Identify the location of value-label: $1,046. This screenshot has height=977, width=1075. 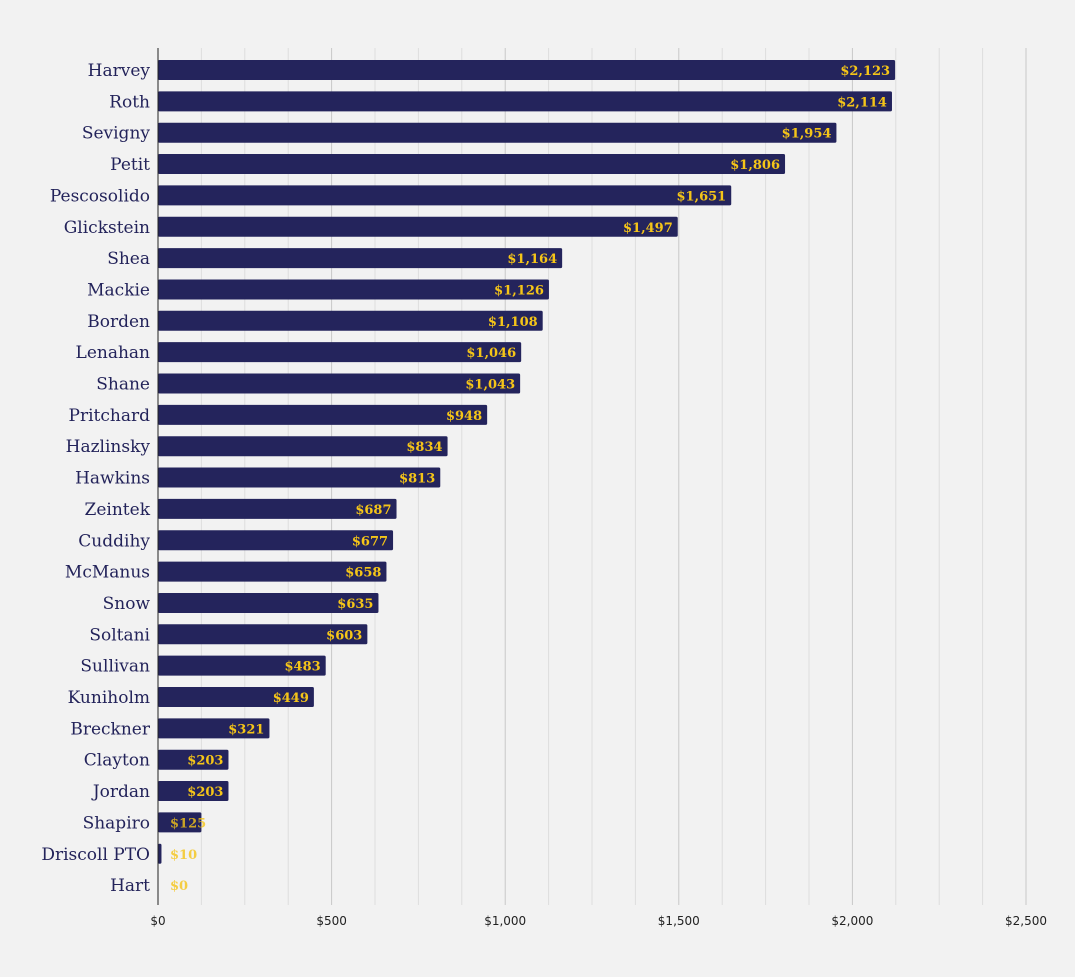
(491, 353).